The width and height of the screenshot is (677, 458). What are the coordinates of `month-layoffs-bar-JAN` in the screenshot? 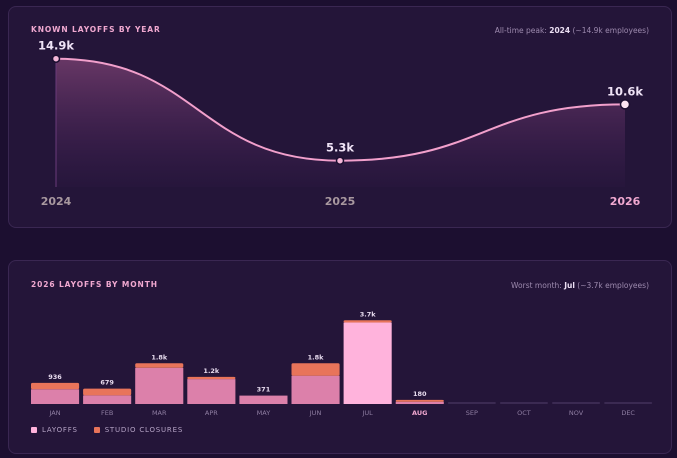 It's located at (55, 396).